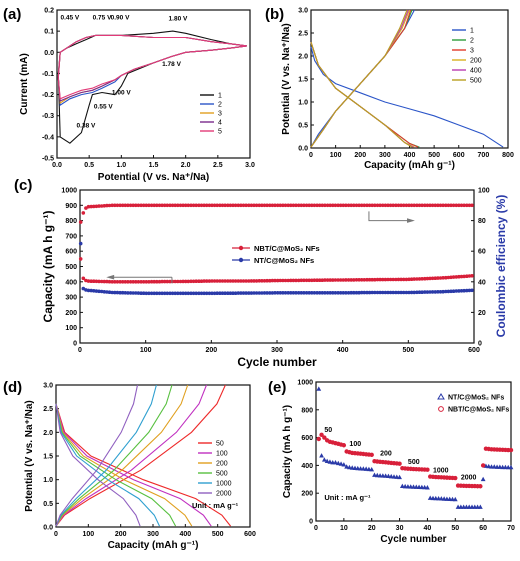  What do you see at coordinates (250, 165) in the screenshot?
I see `x-tick-label: 3.0` at bounding box center [250, 165].